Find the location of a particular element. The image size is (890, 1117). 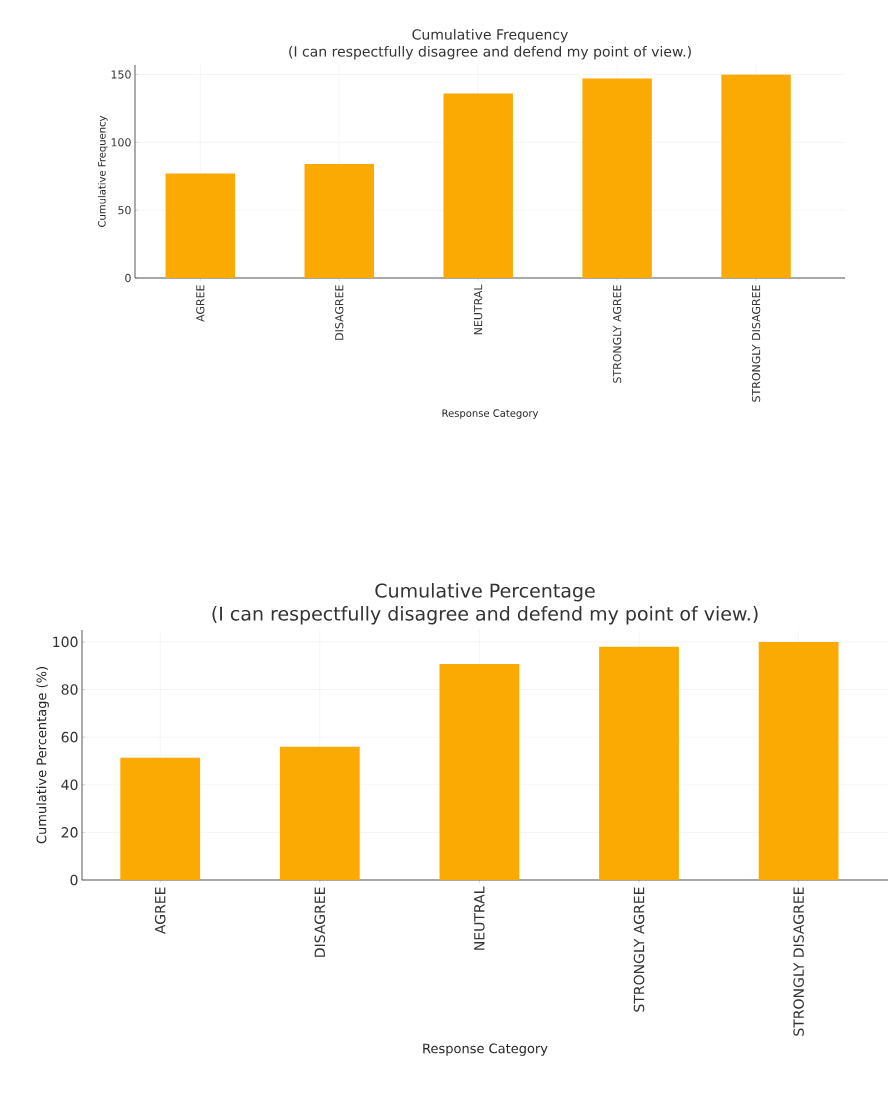

y-tick-label: 150 is located at coordinates (121, 74).